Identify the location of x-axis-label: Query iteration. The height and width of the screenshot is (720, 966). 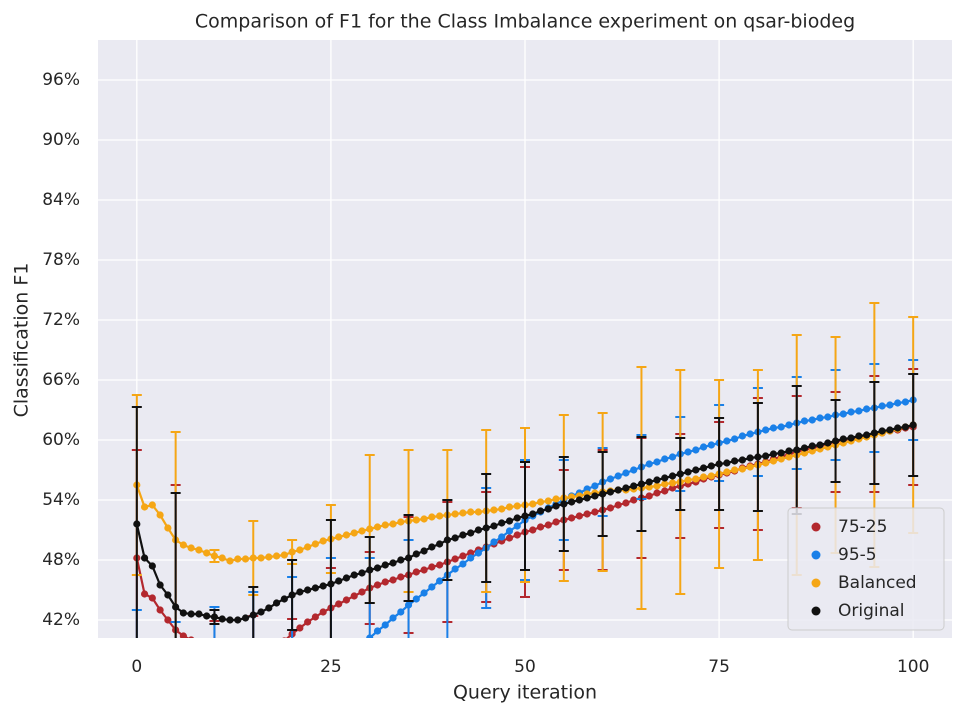
(525, 693).